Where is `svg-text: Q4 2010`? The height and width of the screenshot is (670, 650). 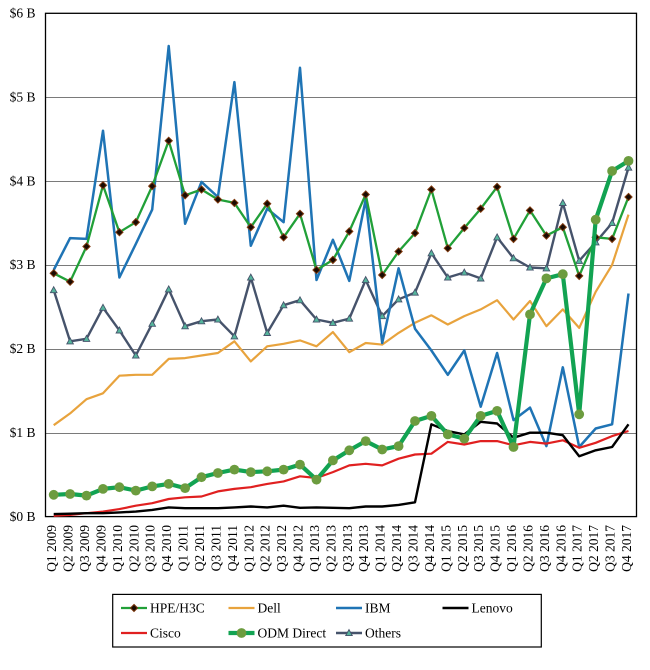 svg-text: Q4 2010 is located at coordinates (166, 548).